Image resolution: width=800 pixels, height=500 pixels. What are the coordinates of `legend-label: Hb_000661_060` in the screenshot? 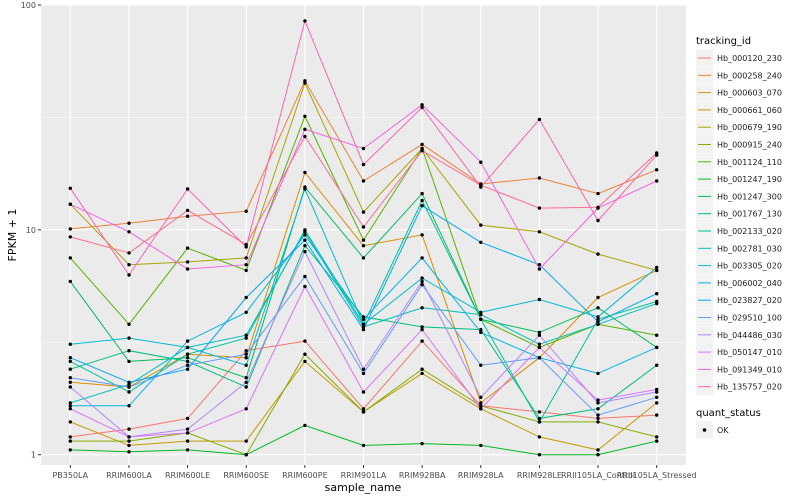 It's located at (749, 110).